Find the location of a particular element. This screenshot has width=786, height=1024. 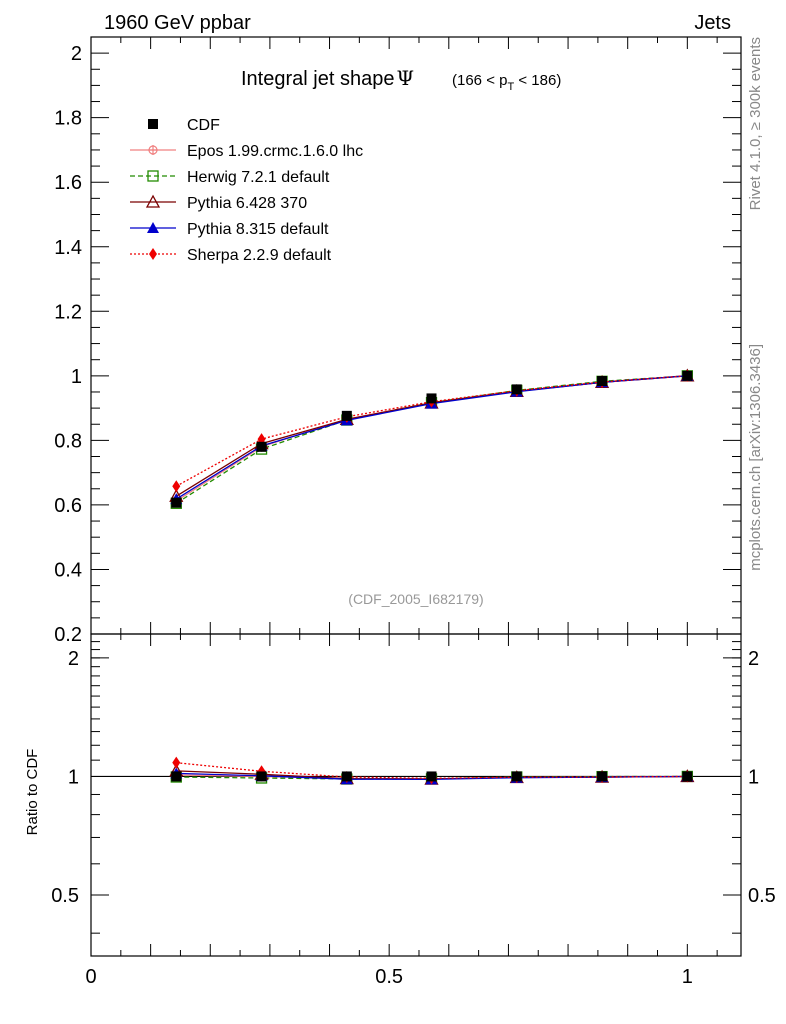

y-tick-label-main: 0.8 is located at coordinates (68, 441).